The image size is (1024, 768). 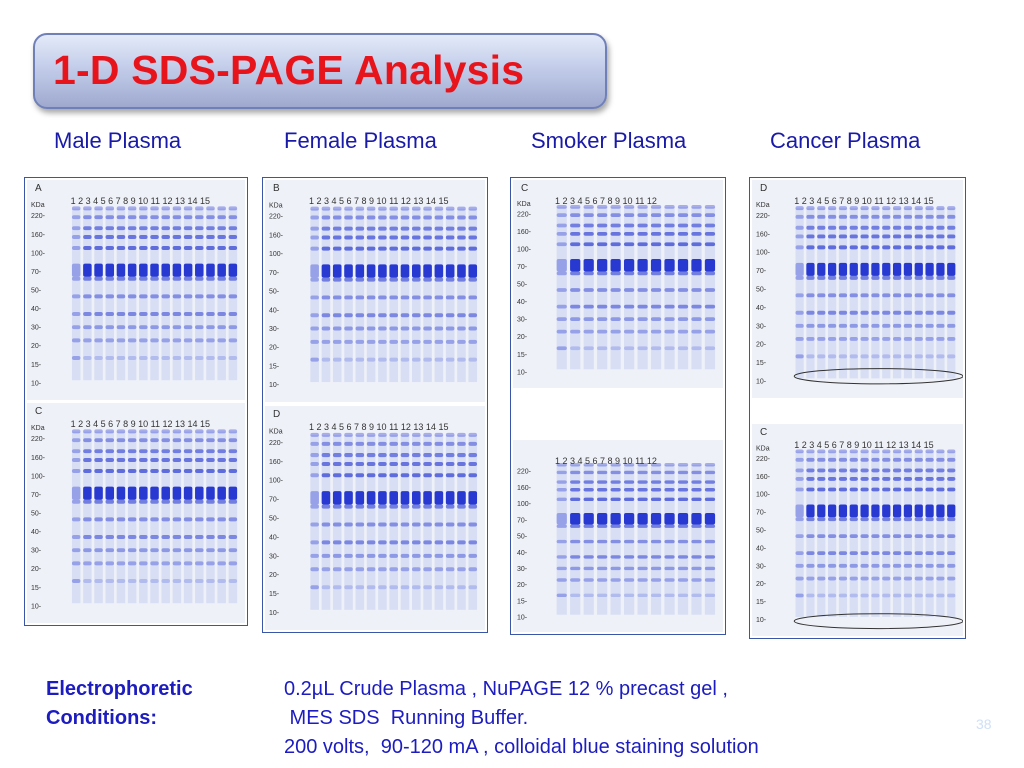 What do you see at coordinates (522, 337) in the screenshot?
I see `mw-marker-label: 20-` at bounding box center [522, 337].